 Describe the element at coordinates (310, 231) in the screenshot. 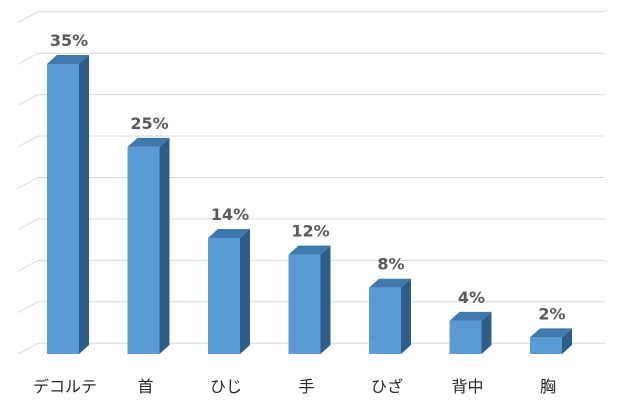

I see `data-label: 12%` at that location.